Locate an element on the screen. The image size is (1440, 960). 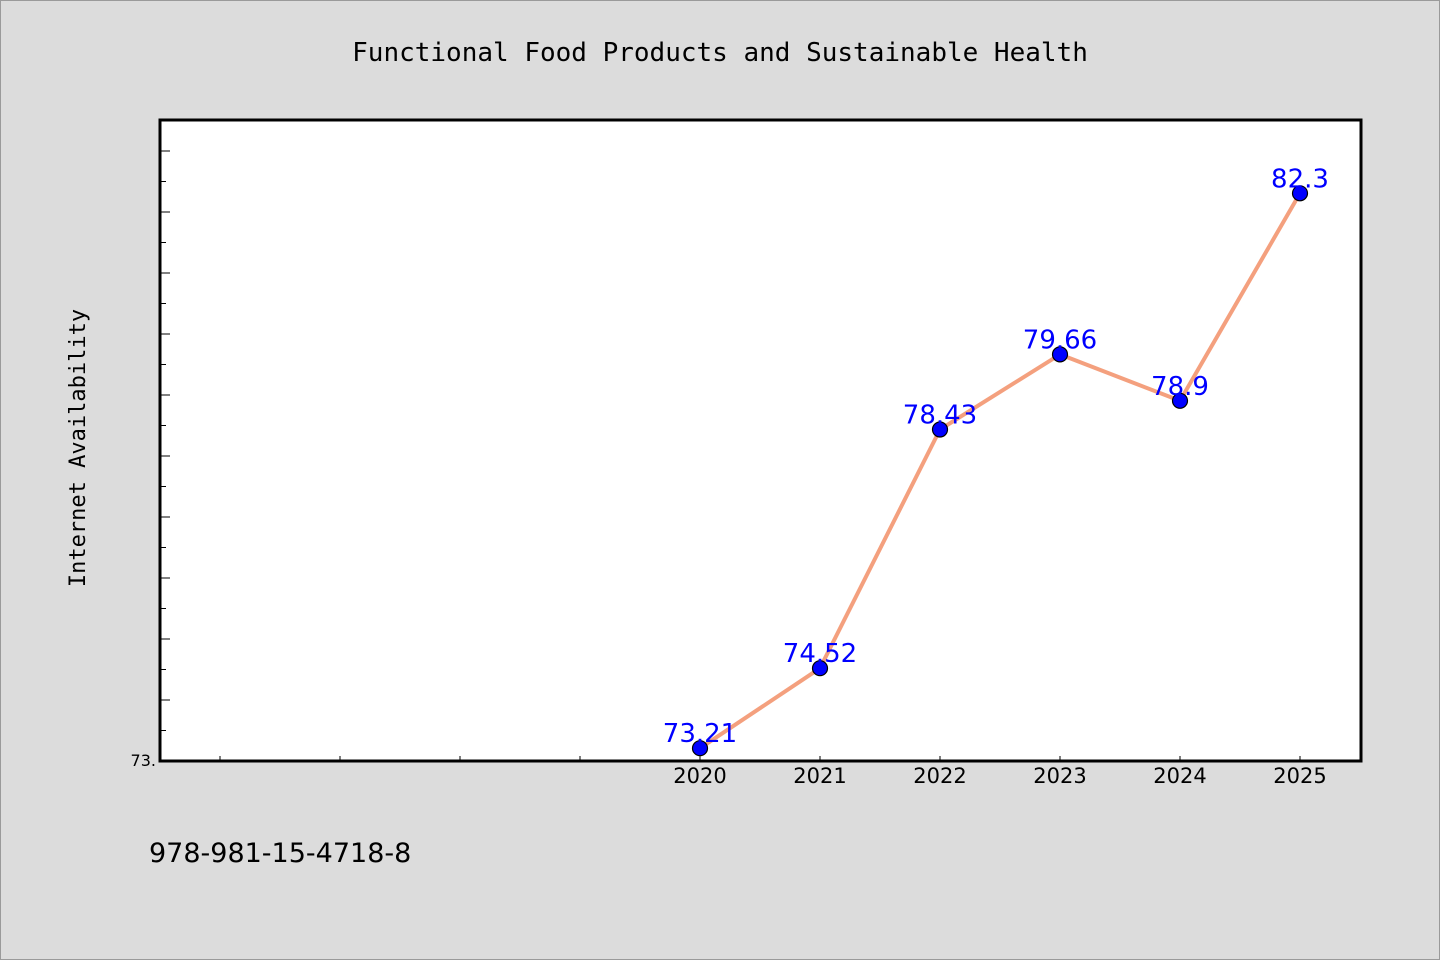
x-tick-label: 2022 is located at coordinates (939, 776).